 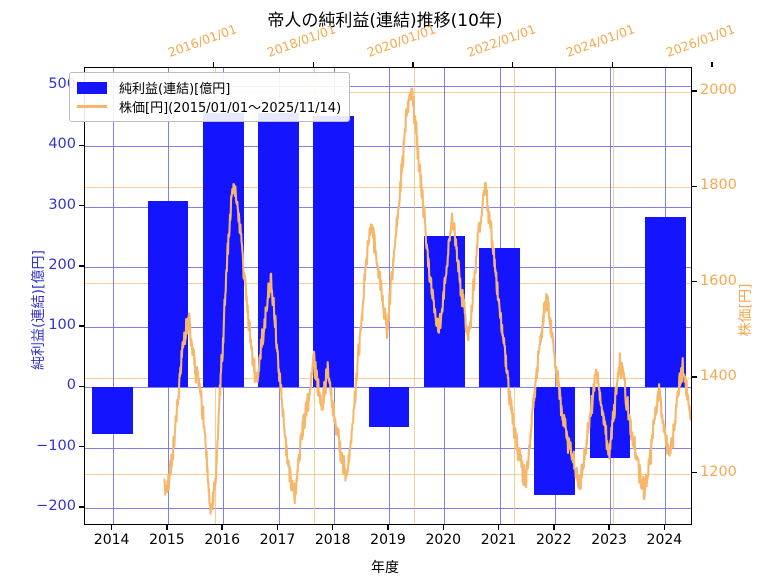 I want to click on legend-label-stock-price: 株価[円](2015/01/01〜2025/11/14), so click(x=230, y=108).